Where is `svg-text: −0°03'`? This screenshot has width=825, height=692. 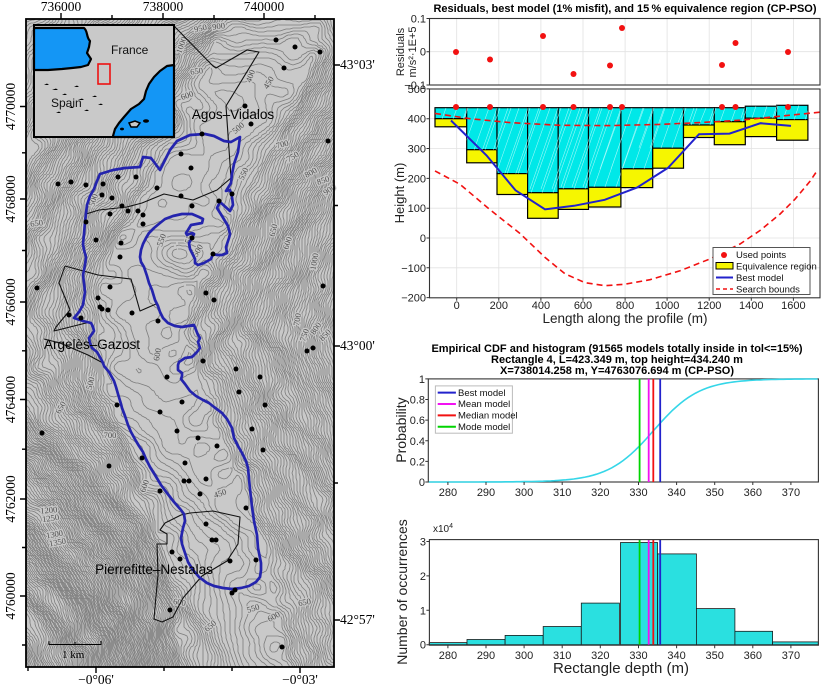
svg-text: −0°03' is located at coordinates (300, 679).